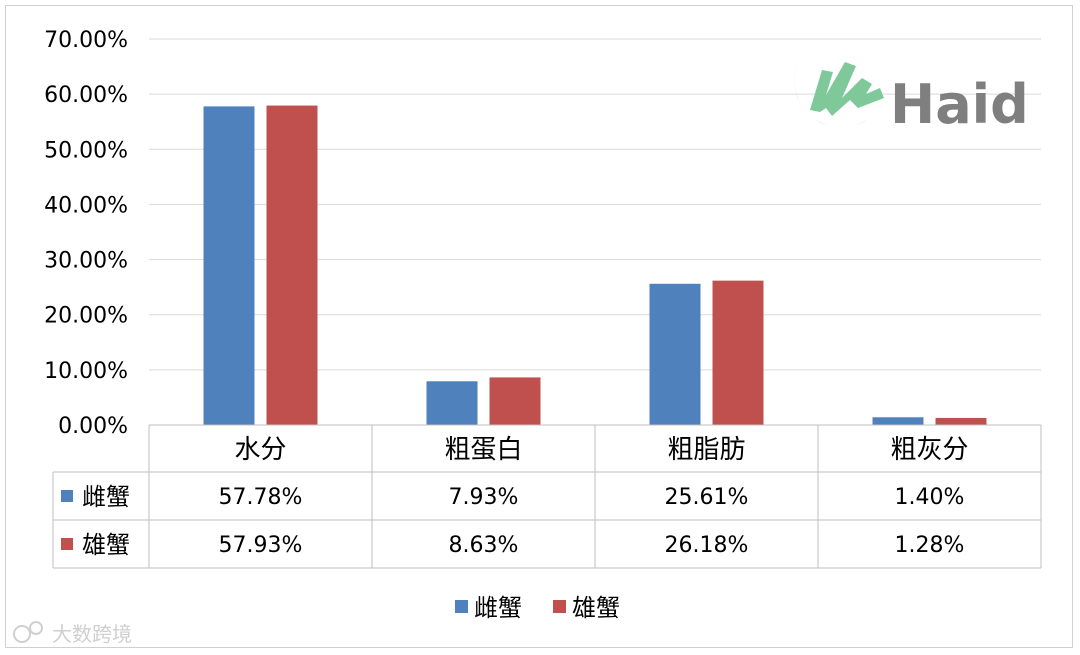 Image resolution: width=1080 pixels, height=655 pixels. I want to click on y-tick-label: 20.00%, so click(86, 316).